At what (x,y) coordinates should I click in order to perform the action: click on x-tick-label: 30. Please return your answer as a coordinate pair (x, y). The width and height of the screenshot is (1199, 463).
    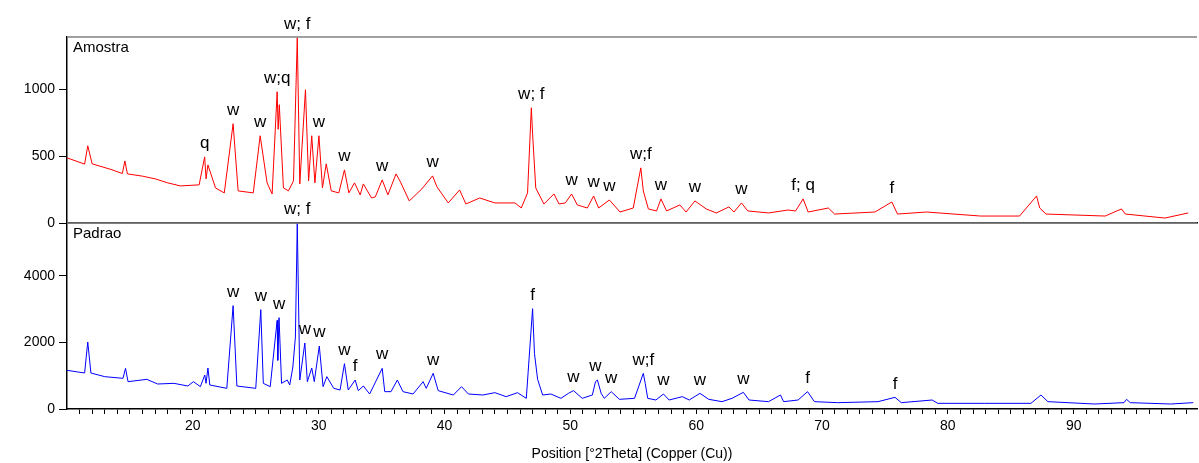
    Looking at the image, I should click on (318, 425).